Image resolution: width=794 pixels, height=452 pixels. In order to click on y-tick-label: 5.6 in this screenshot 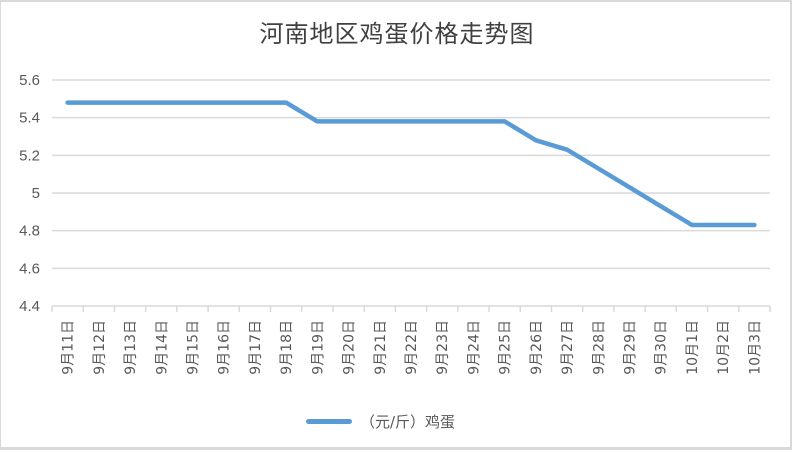, I will do `click(29, 80)`.